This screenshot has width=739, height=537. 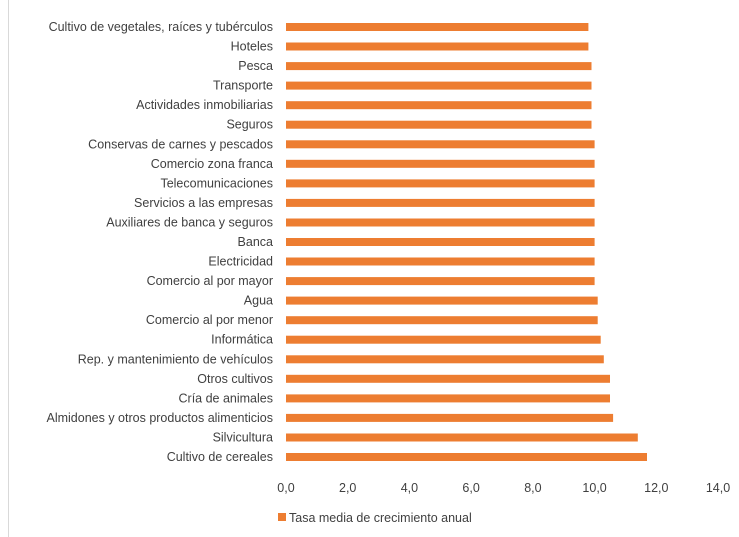 What do you see at coordinates (503, 488) in the screenshot?
I see `x-axis-ticks: 0,0 2,0 4,0 6,0 8,0 10,0 12,0 14,0` at bounding box center [503, 488].